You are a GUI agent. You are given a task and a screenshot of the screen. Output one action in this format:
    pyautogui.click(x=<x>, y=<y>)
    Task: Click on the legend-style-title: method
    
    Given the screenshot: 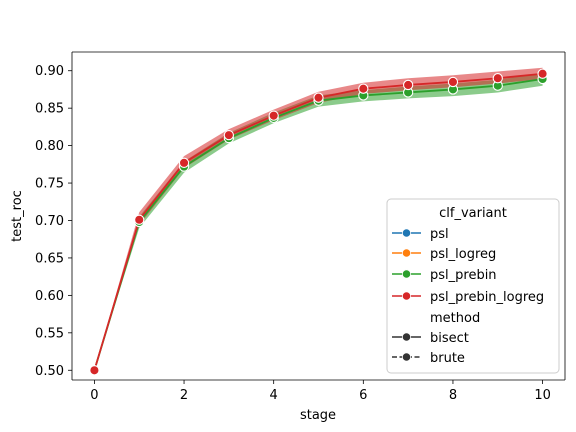 What is the action you would take?
    pyautogui.click(x=455, y=318)
    